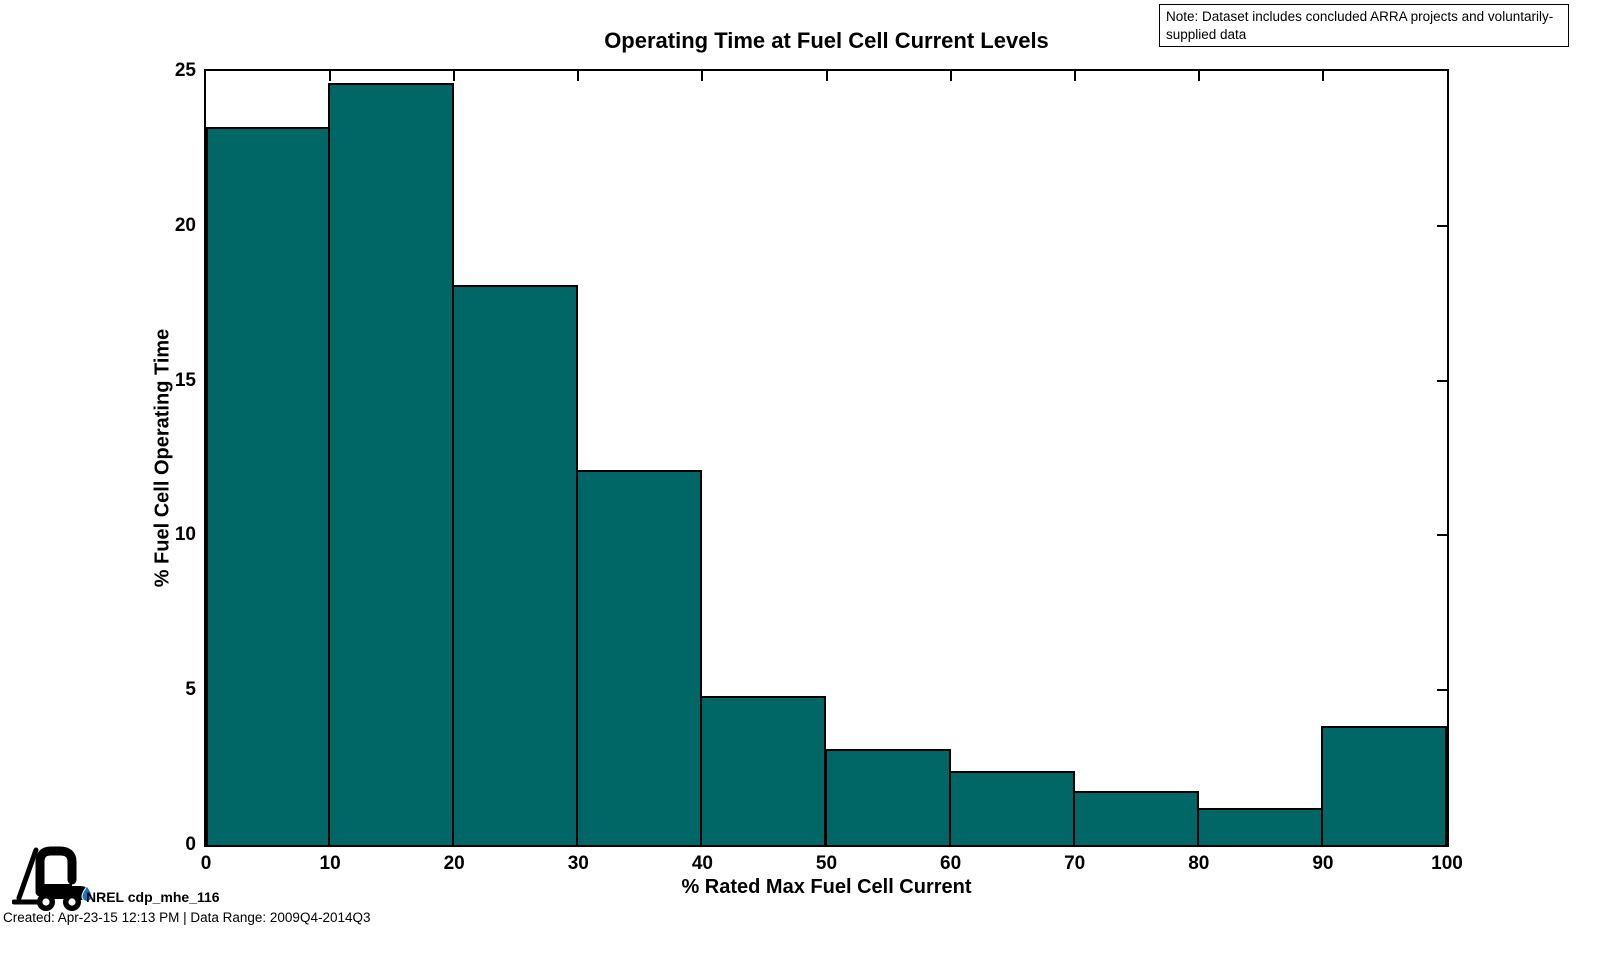 This screenshot has height=960, width=1599. What do you see at coordinates (153, 897) in the screenshot?
I see `nrel-cdp-label: NREL cdp_mhe_116` at bounding box center [153, 897].